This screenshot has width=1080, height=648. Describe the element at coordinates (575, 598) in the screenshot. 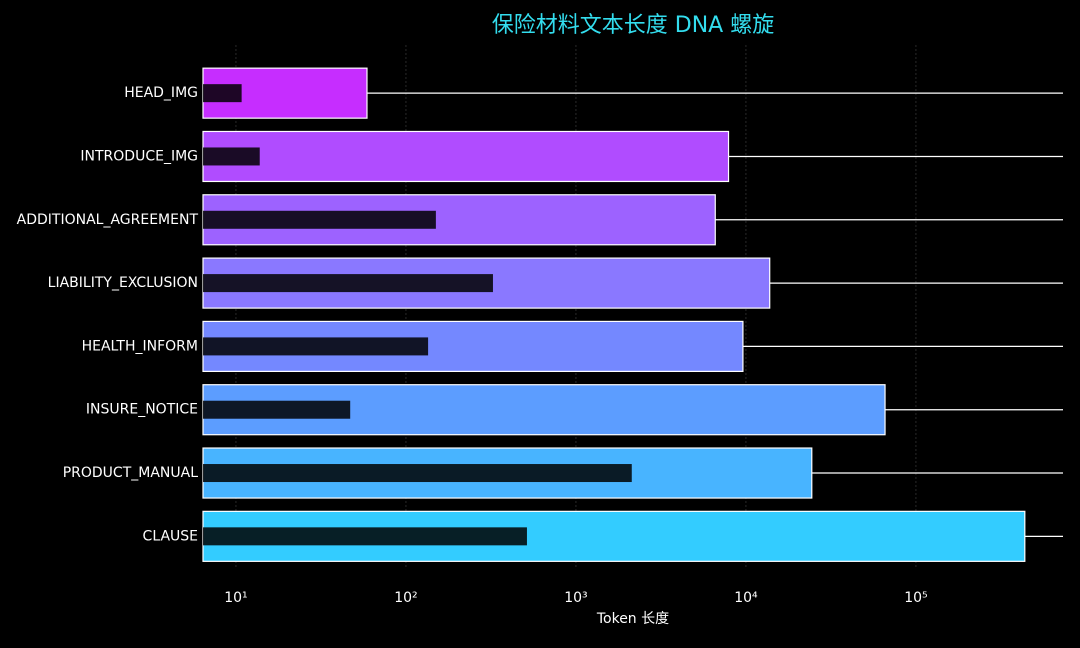

I see `x-tick-label: 10³` at that location.